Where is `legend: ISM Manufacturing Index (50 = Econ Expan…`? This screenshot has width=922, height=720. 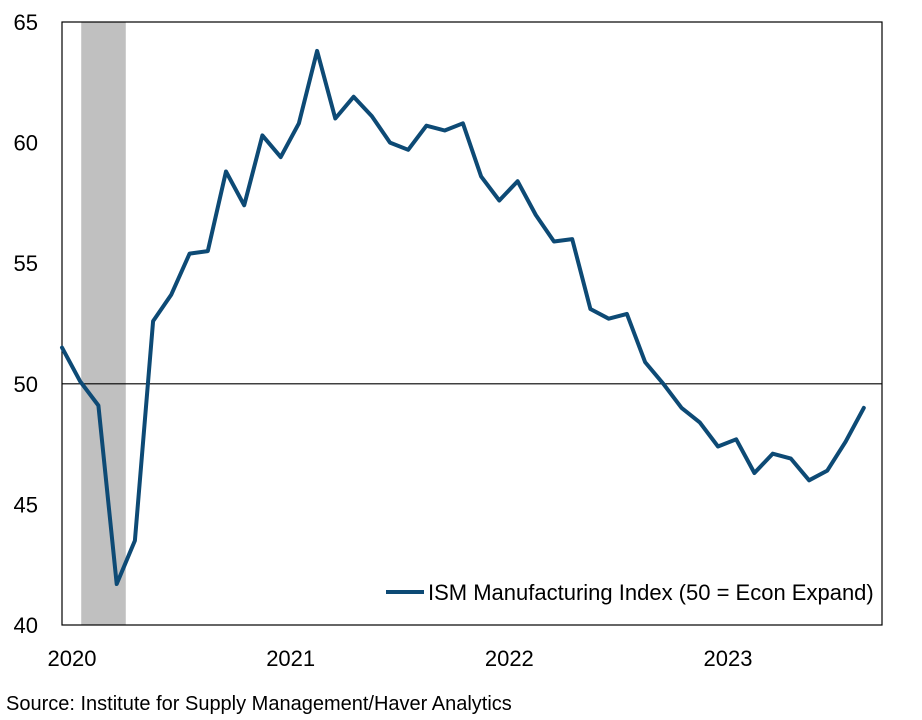 legend: ISM Manufacturing Index (50 = Econ Expan… is located at coordinates (630, 592).